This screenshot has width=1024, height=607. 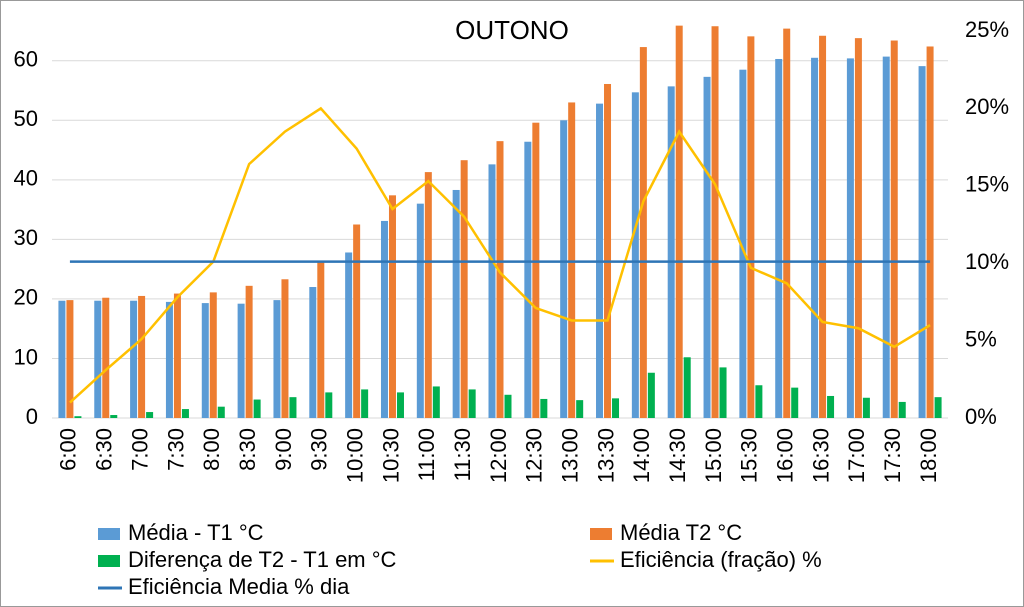 What do you see at coordinates (390, 455) in the screenshot?
I see `x-tick-label: 10:30` at bounding box center [390, 455].